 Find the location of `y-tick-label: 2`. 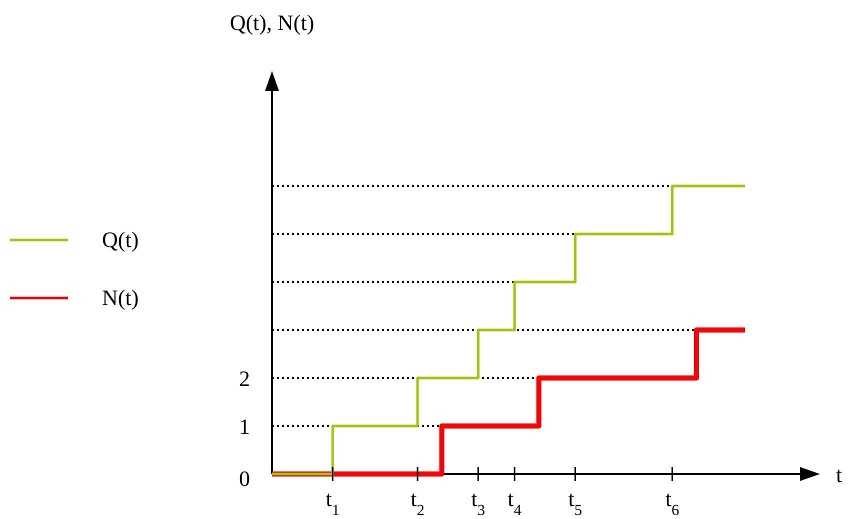

y-tick-label: 2 is located at coordinates (244, 378).